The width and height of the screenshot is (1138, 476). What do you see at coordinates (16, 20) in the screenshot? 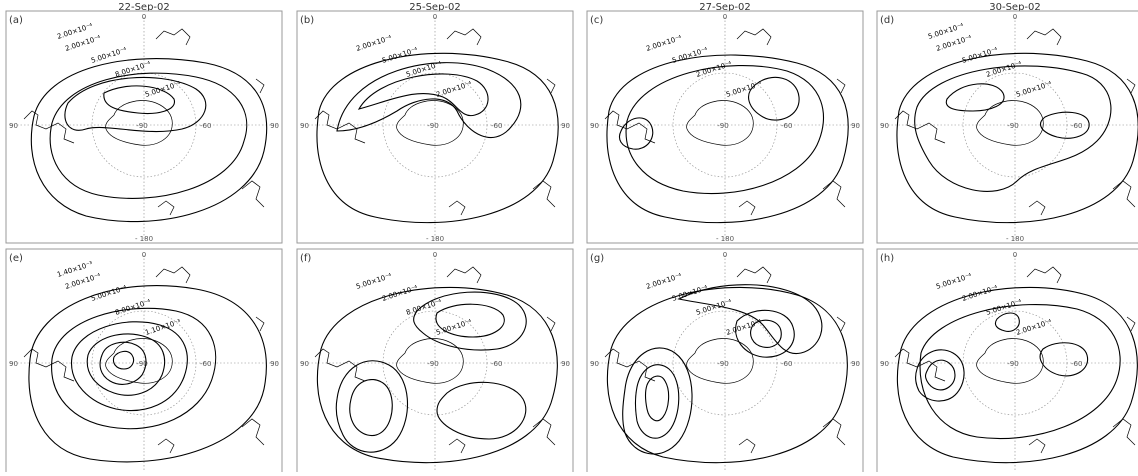
I see `panel-label: (a)` at bounding box center [16, 20].